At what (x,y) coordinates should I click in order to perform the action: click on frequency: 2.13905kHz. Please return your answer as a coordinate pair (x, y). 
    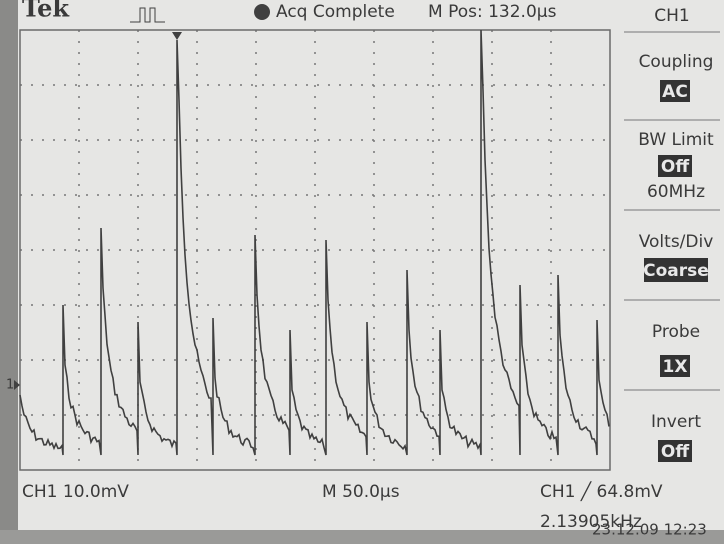
    Looking at the image, I should click on (591, 522).